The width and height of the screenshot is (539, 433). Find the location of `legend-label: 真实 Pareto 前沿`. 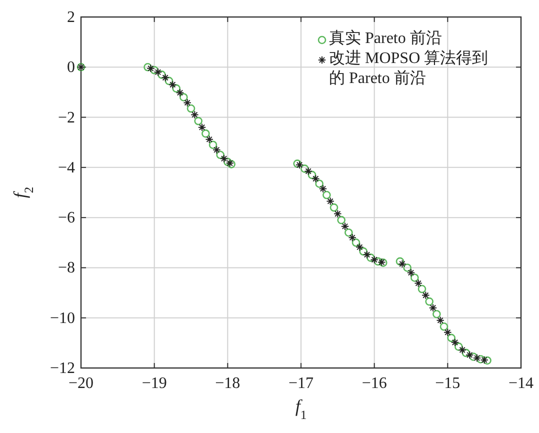

legend-label: 真实 Pareto 前沿 is located at coordinates (385, 39).